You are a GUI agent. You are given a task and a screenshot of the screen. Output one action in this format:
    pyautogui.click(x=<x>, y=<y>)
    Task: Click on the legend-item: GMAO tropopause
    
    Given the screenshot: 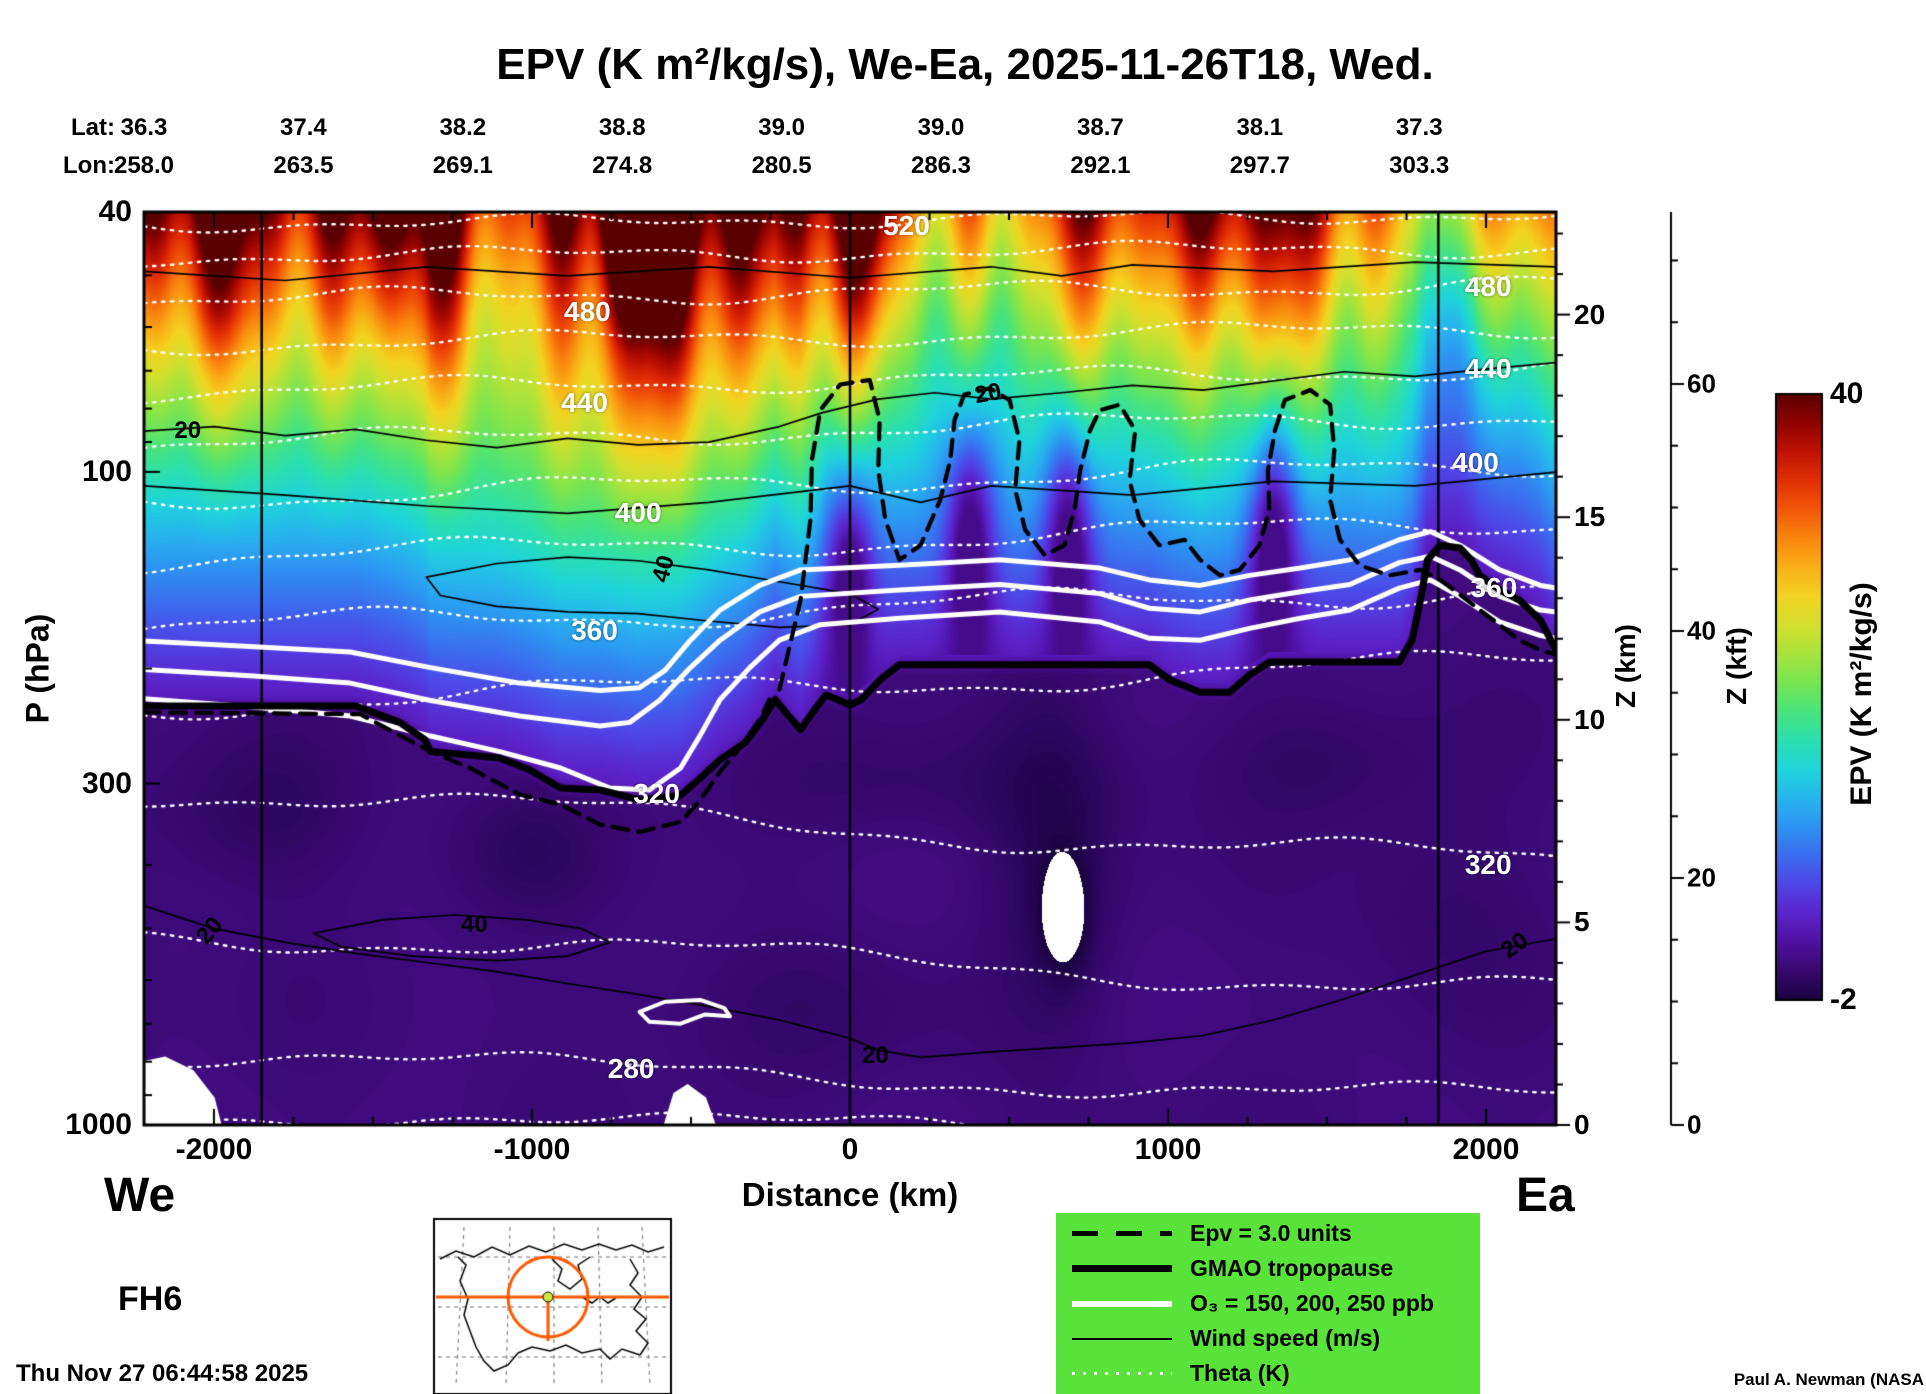 What is the action you would take?
    pyautogui.click(x=1276, y=1268)
    